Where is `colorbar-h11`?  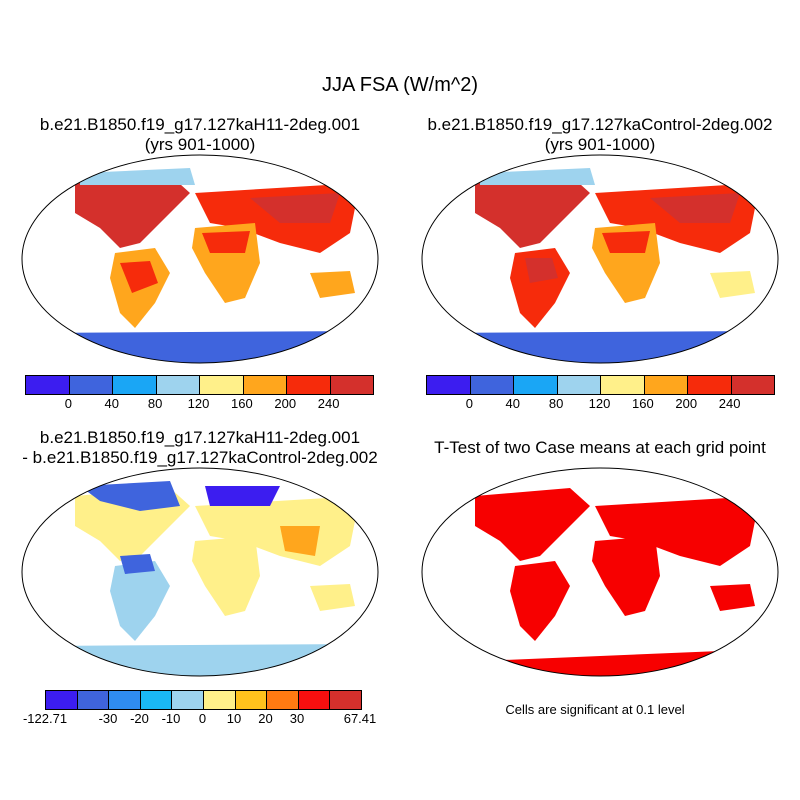
colorbar-h11 is located at coordinates (199, 385).